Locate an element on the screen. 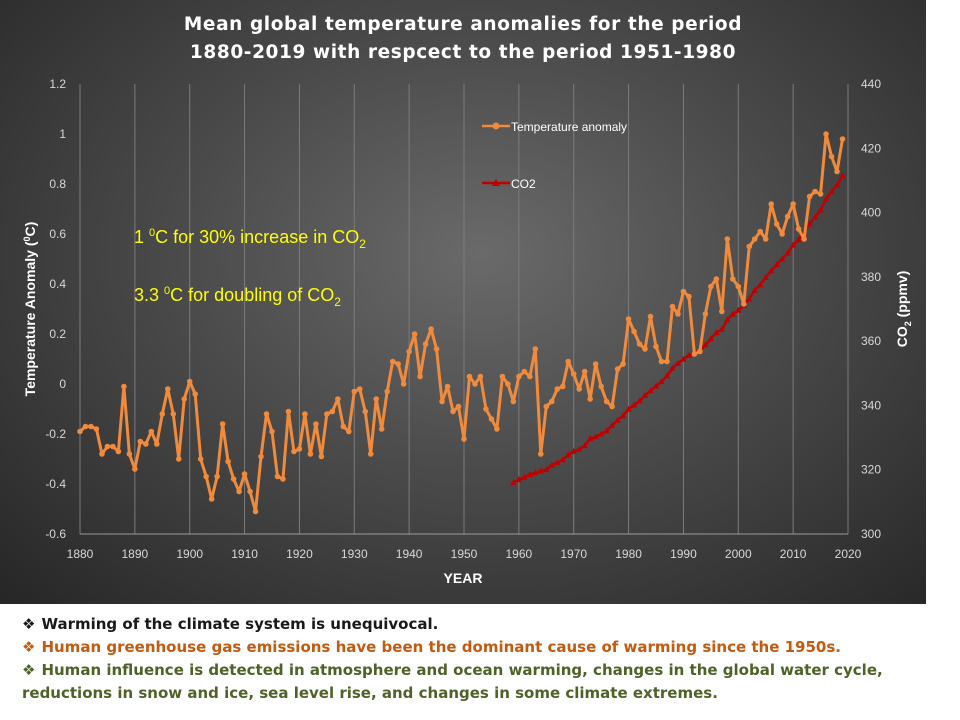 This screenshot has height=720, width=960. x-tick-label: 1950 is located at coordinates (464, 554).